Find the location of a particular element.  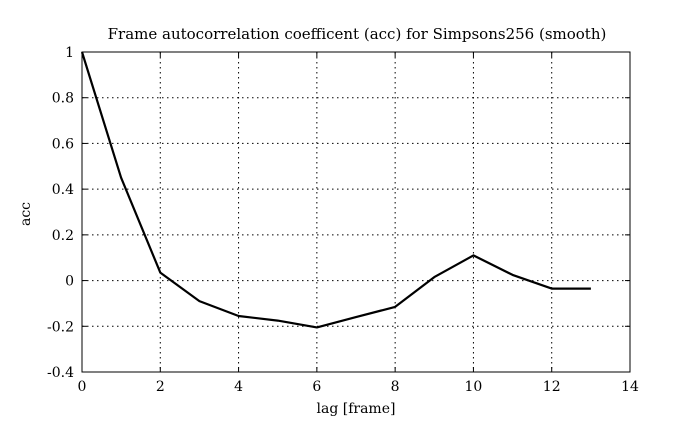

x-tick-label: 2 is located at coordinates (160, 387).